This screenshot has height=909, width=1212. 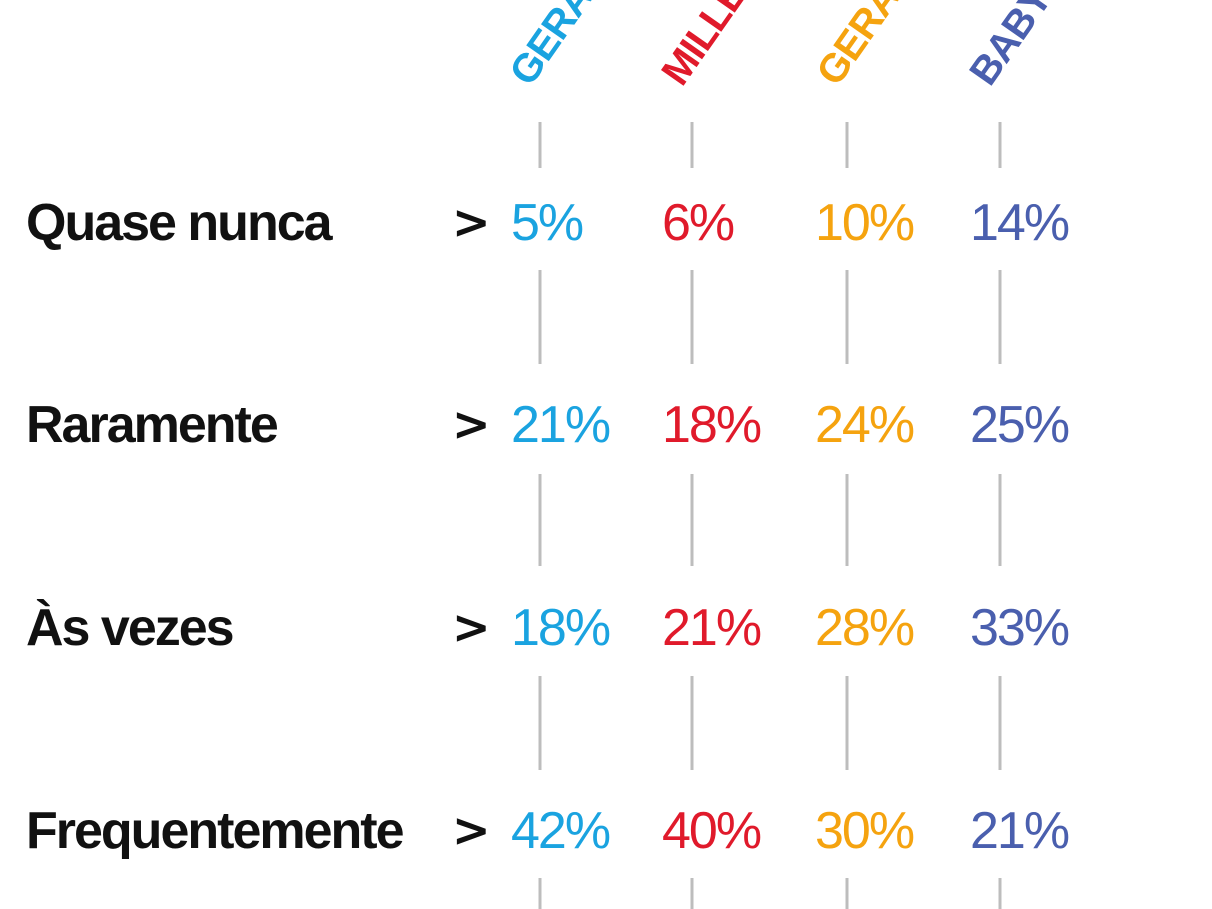 I want to click on cell-value-millennials: 40%, so click(x=711, y=831).